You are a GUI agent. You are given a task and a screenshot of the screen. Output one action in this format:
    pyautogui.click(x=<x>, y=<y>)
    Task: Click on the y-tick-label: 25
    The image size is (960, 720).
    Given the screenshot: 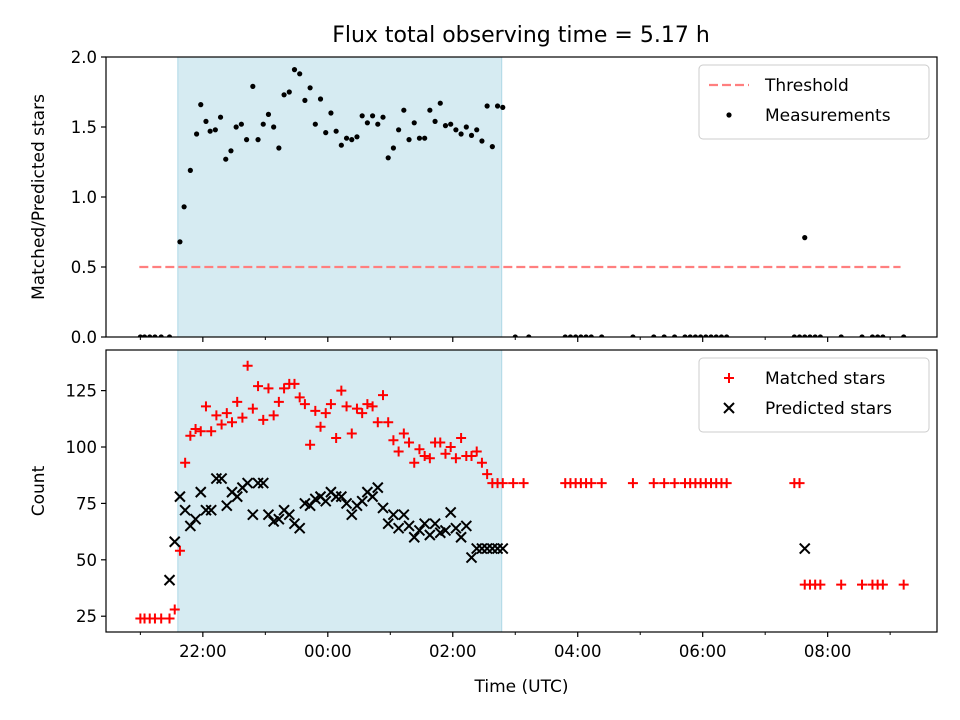 What is the action you would take?
    pyautogui.click(x=86, y=616)
    